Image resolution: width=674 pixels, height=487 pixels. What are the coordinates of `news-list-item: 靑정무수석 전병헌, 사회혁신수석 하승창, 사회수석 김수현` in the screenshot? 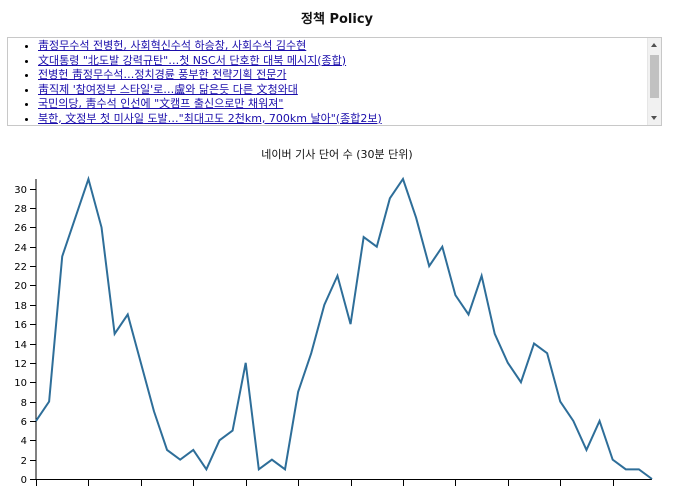 It's located at (342, 46).